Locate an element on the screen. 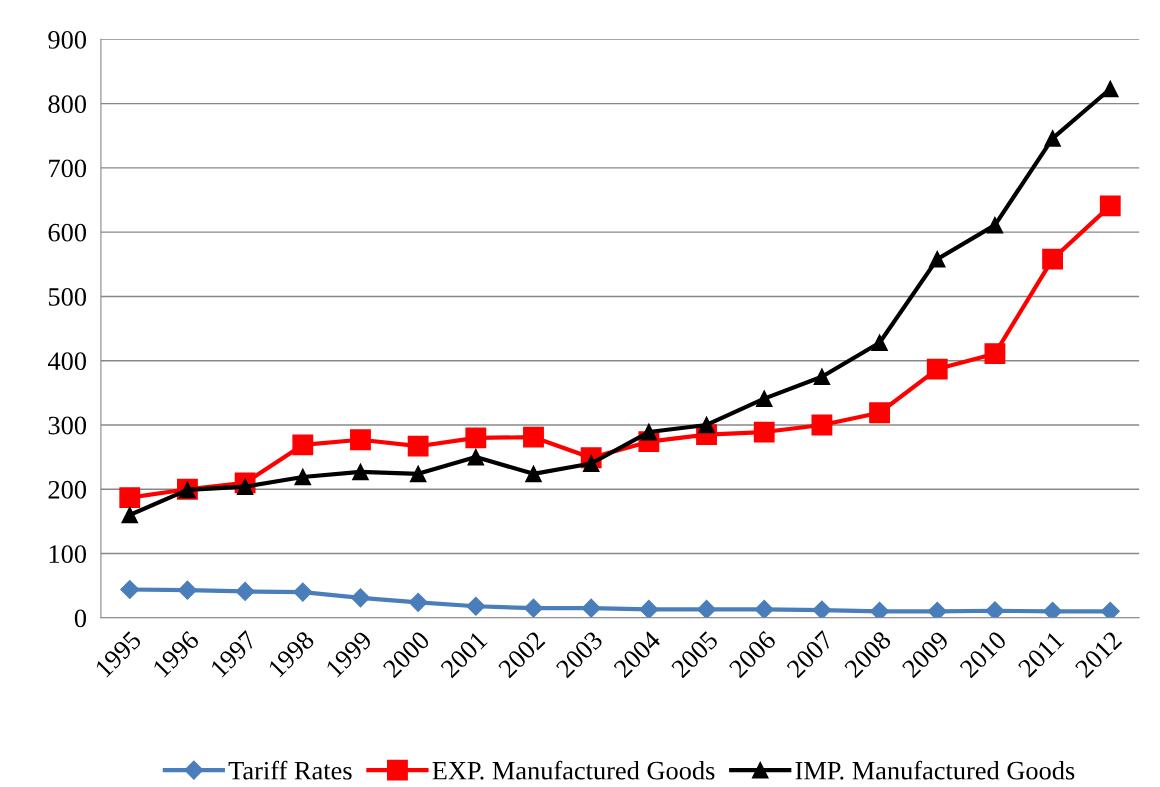 The height and width of the screenshot is (787, 1160). y-tick-label: 400 is located at coordinates (67, 361).